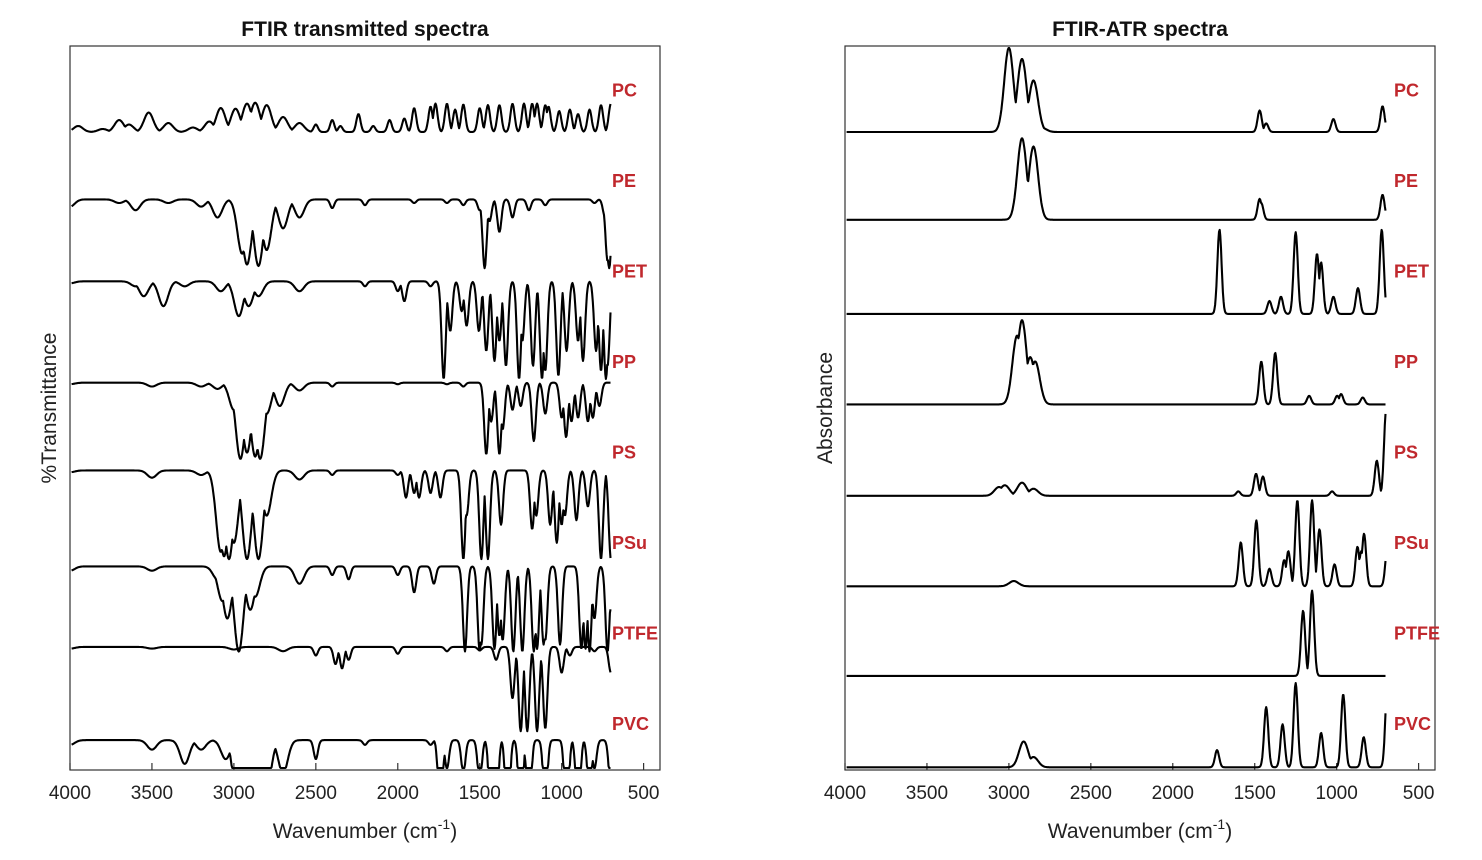  What do you see at coordinates (49, 408) in the screenshot?
I see `y-axis-label: %Transmittance` at bounding box center [49, 408].